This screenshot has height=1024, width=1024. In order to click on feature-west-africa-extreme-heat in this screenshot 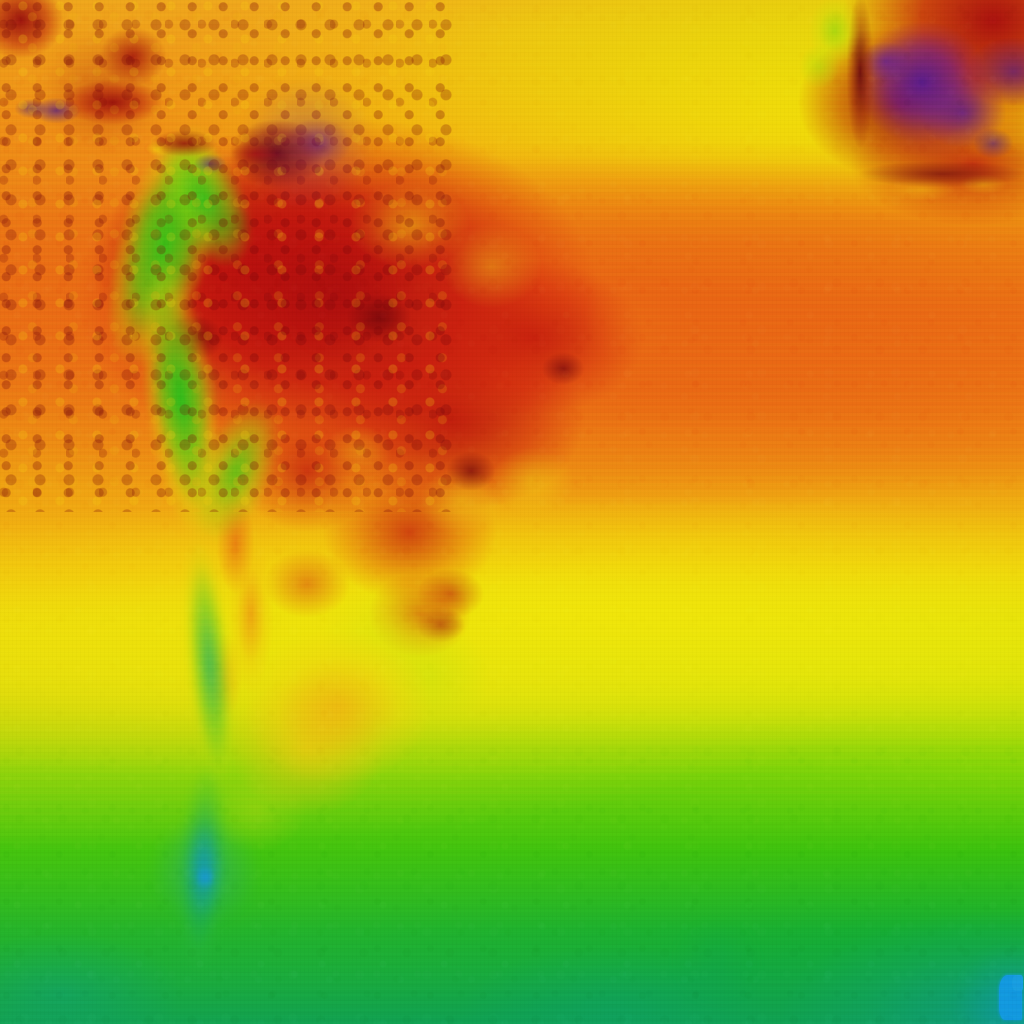, I will do `click(932, 92)`.